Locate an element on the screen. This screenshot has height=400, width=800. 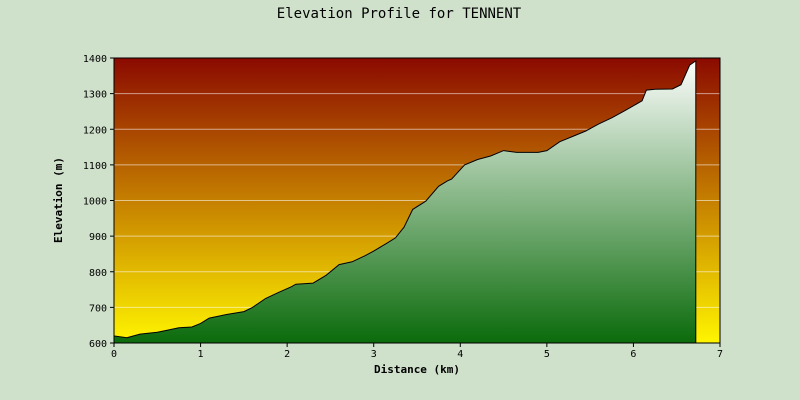
y-tick-label: 600 is located at coordinates (98, 344).